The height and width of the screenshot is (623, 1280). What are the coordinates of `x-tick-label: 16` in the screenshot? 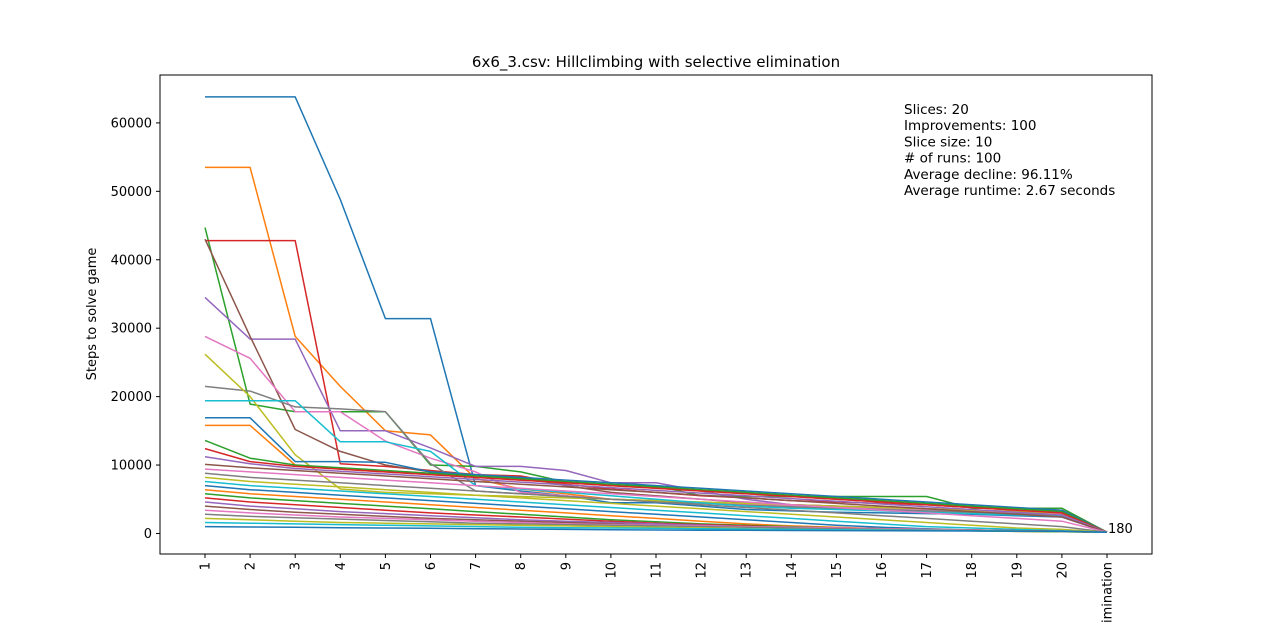 It's located at (882, 570).